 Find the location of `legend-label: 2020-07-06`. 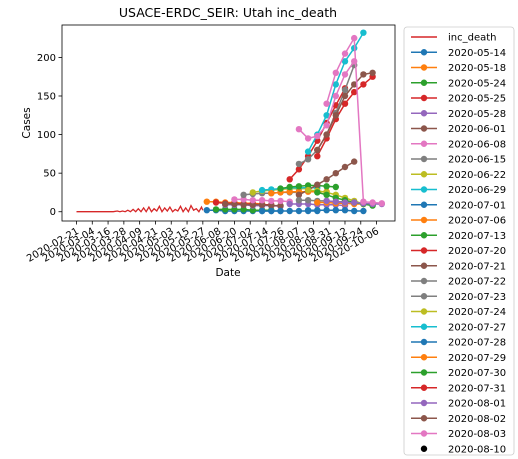

legend-label: 2020-07-06 is located at coordinates (477, 221).